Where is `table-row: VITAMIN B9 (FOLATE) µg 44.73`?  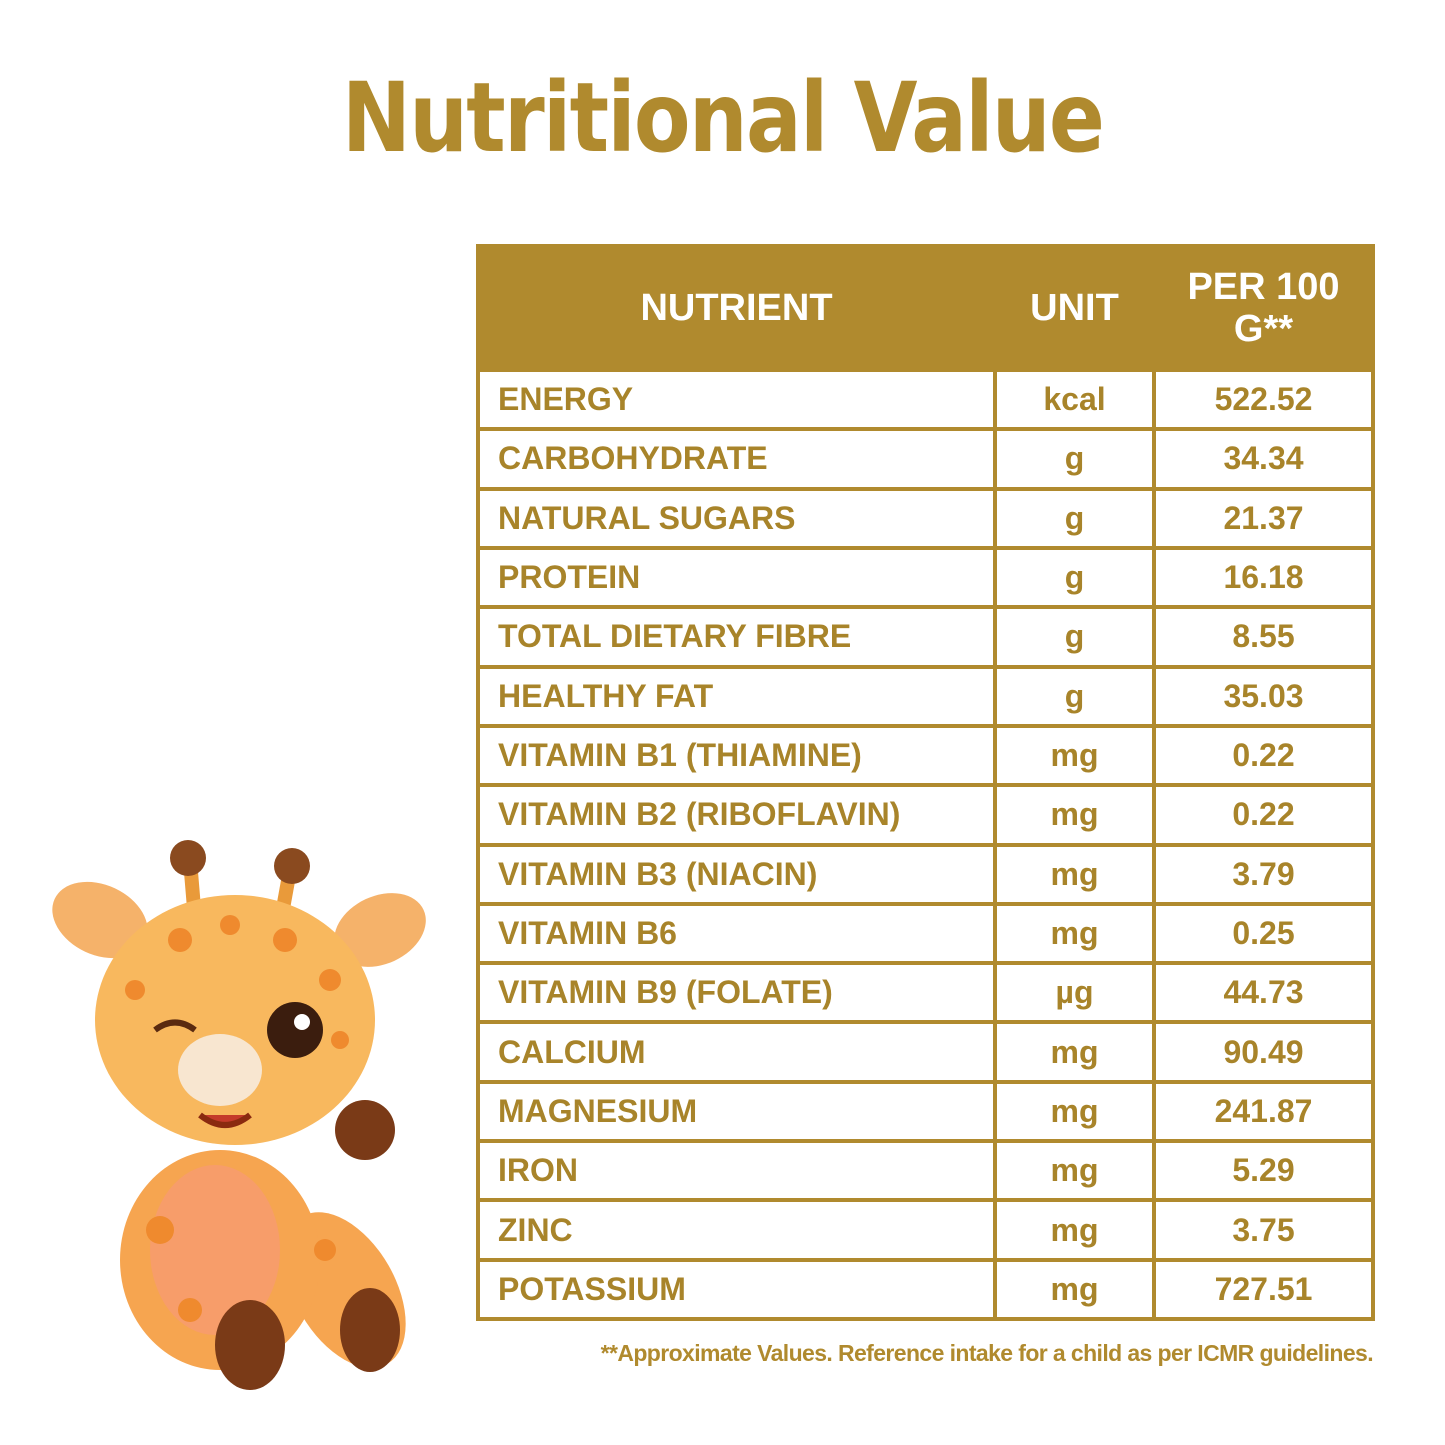
table-row: VITAMIN B9 (FOLATE) µg 44.73 is located at coordinates (925, 993).